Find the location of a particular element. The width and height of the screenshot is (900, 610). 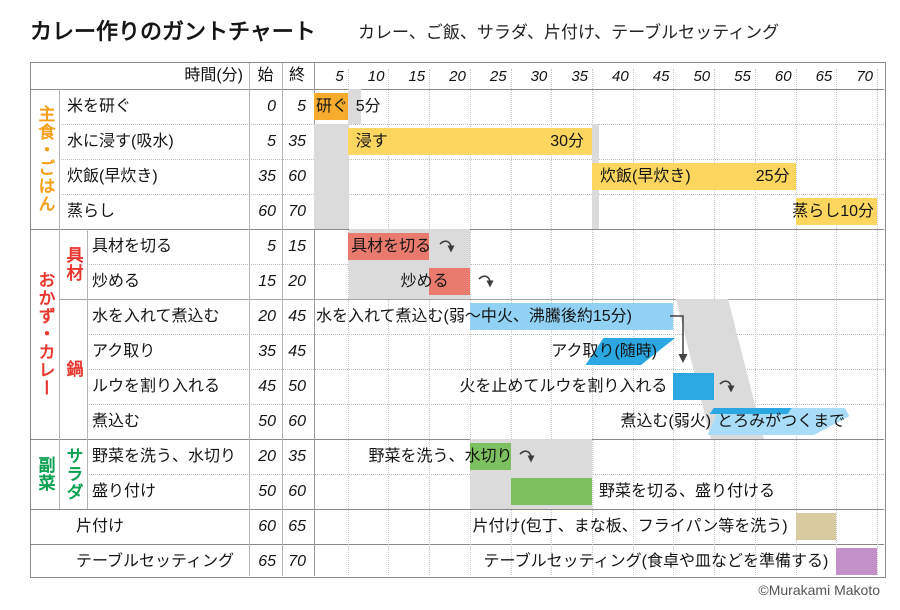

column-header-start: 始 is located at coordinates (265, 75).